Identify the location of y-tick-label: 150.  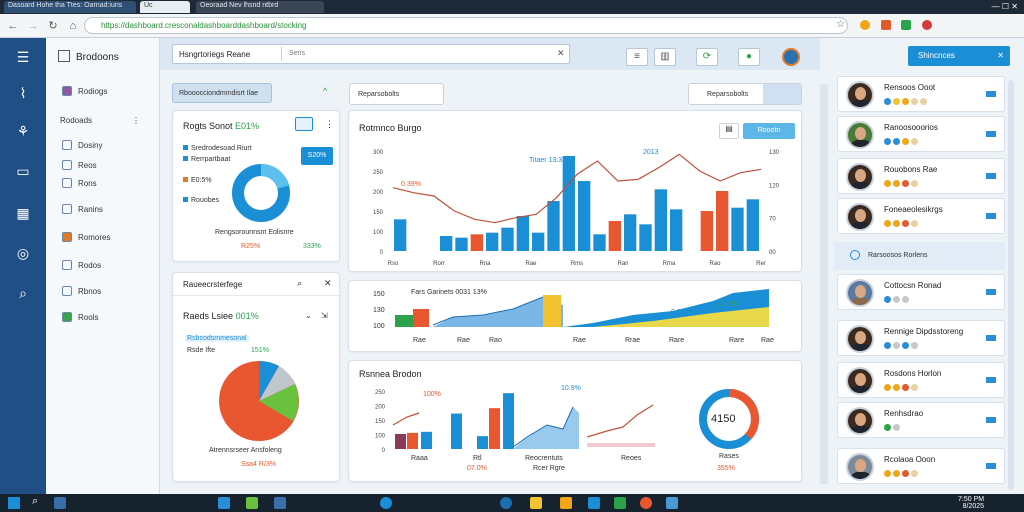
(380, 422).